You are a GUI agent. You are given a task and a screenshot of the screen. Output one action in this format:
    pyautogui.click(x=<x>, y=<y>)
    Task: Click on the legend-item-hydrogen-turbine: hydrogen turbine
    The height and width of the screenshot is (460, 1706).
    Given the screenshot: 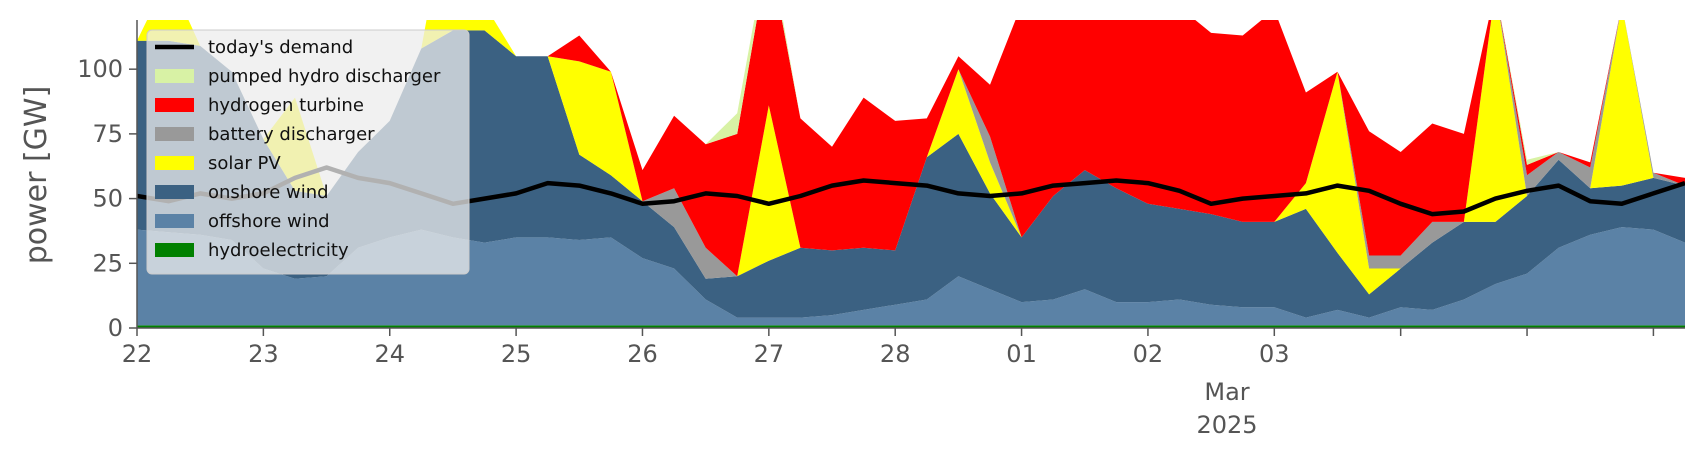 What is the action you would take?
    pyautogui.click(x=259, y=105)
    